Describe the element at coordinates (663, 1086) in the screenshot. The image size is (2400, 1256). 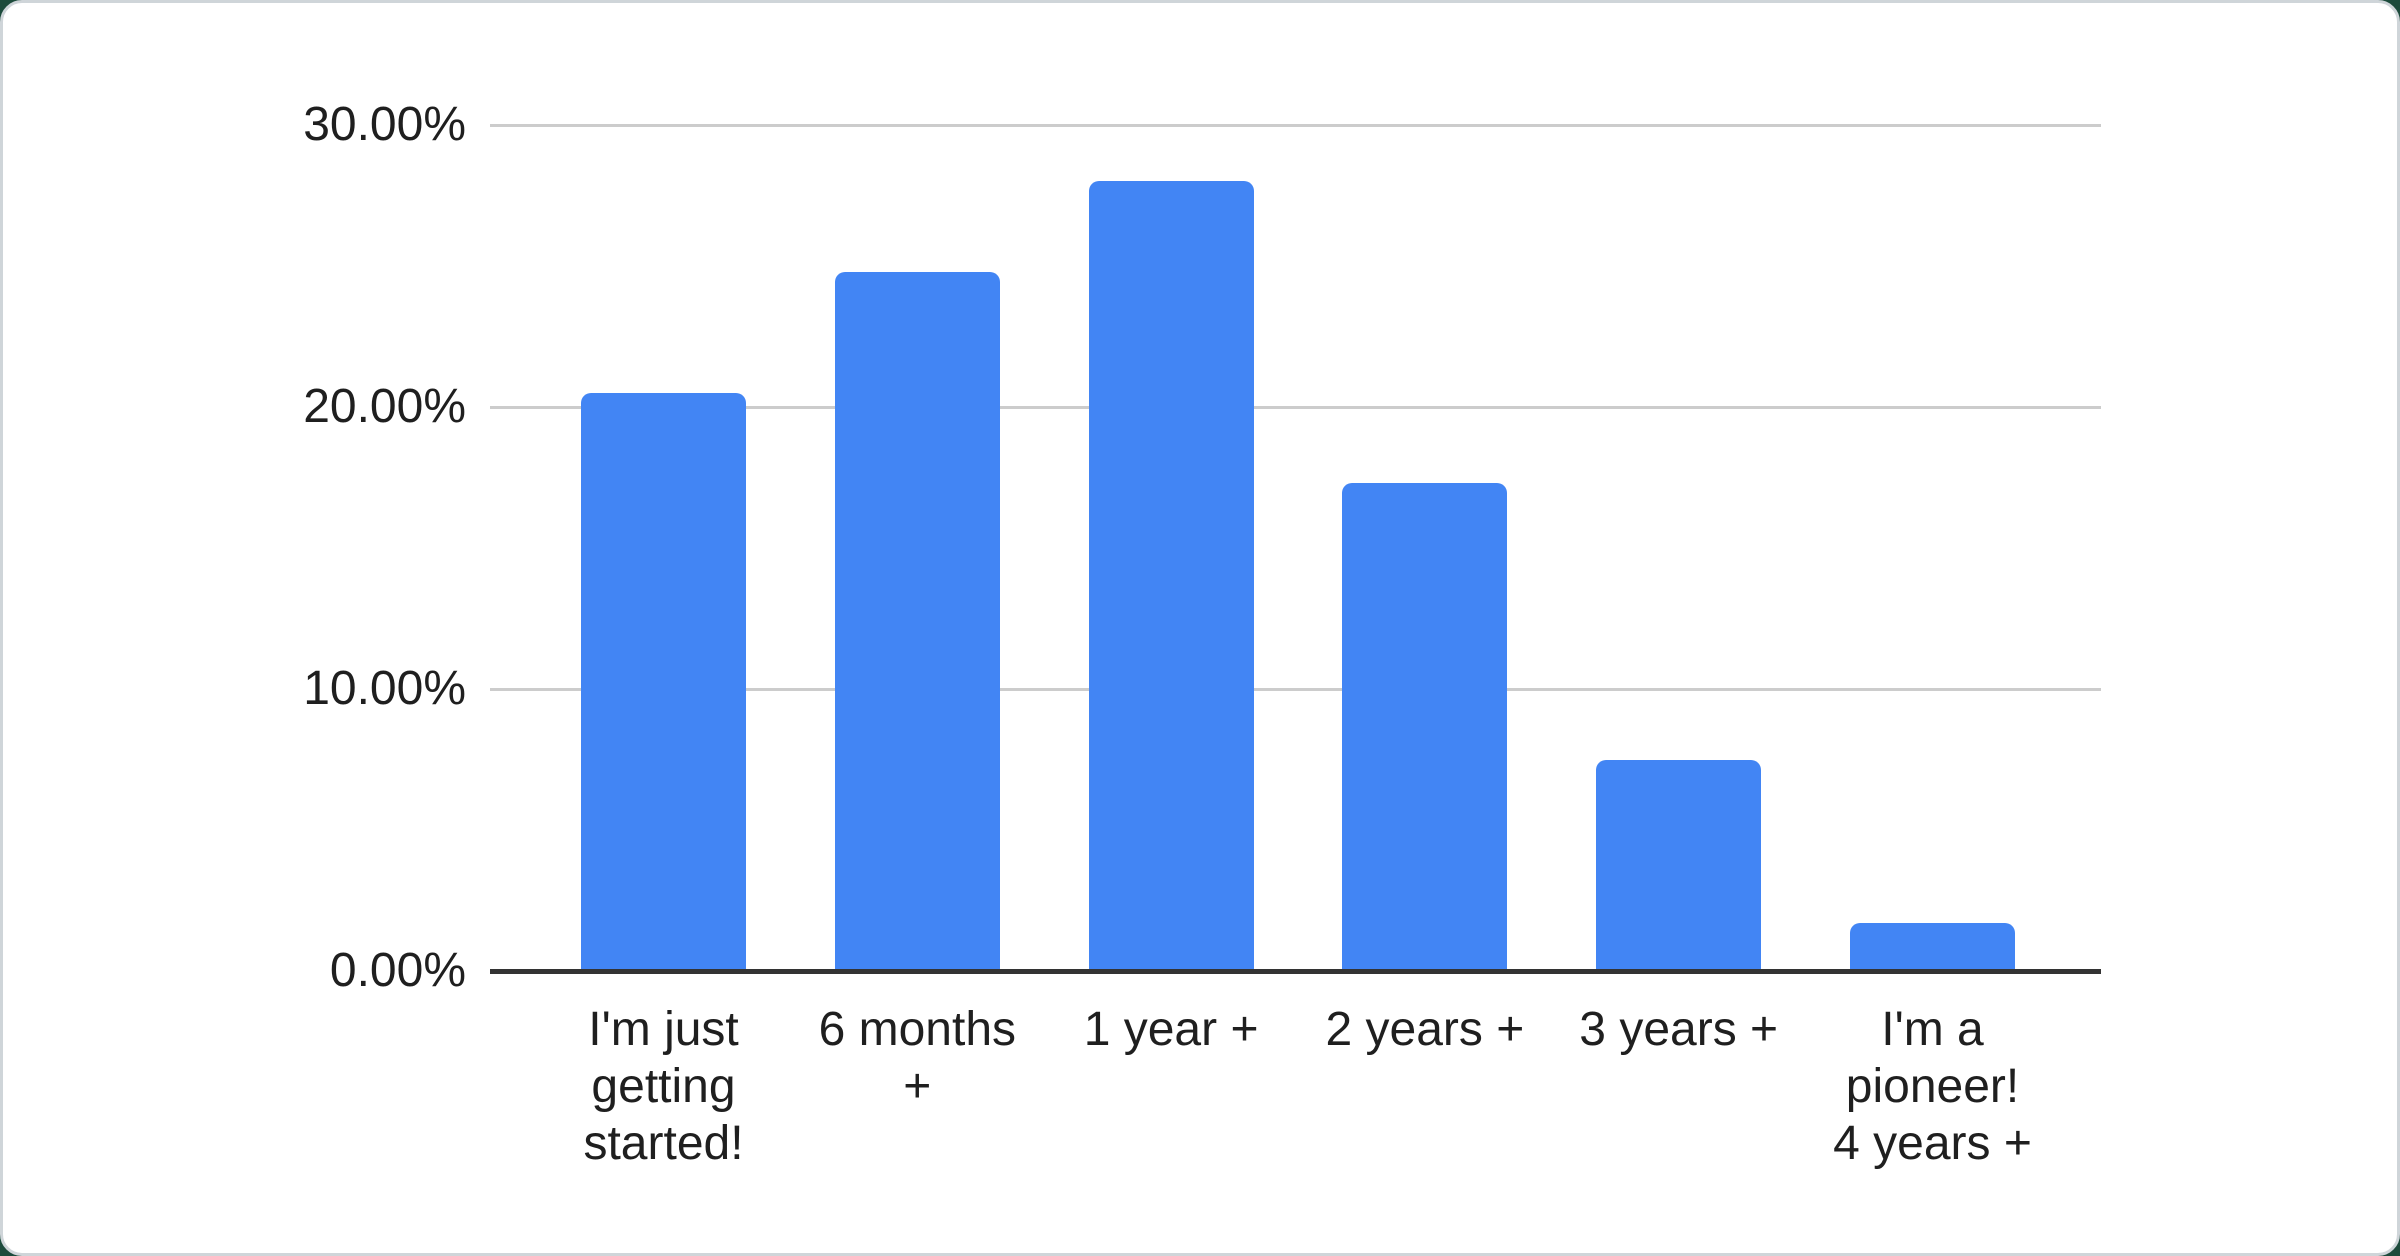
I see `x-category-label: I'm just getting started!` at that location.